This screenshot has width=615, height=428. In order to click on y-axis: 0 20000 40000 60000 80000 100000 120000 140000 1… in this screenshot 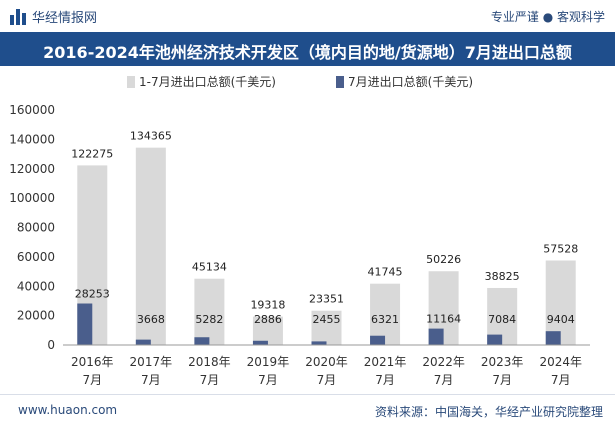, I will do `click(32, 227)`.